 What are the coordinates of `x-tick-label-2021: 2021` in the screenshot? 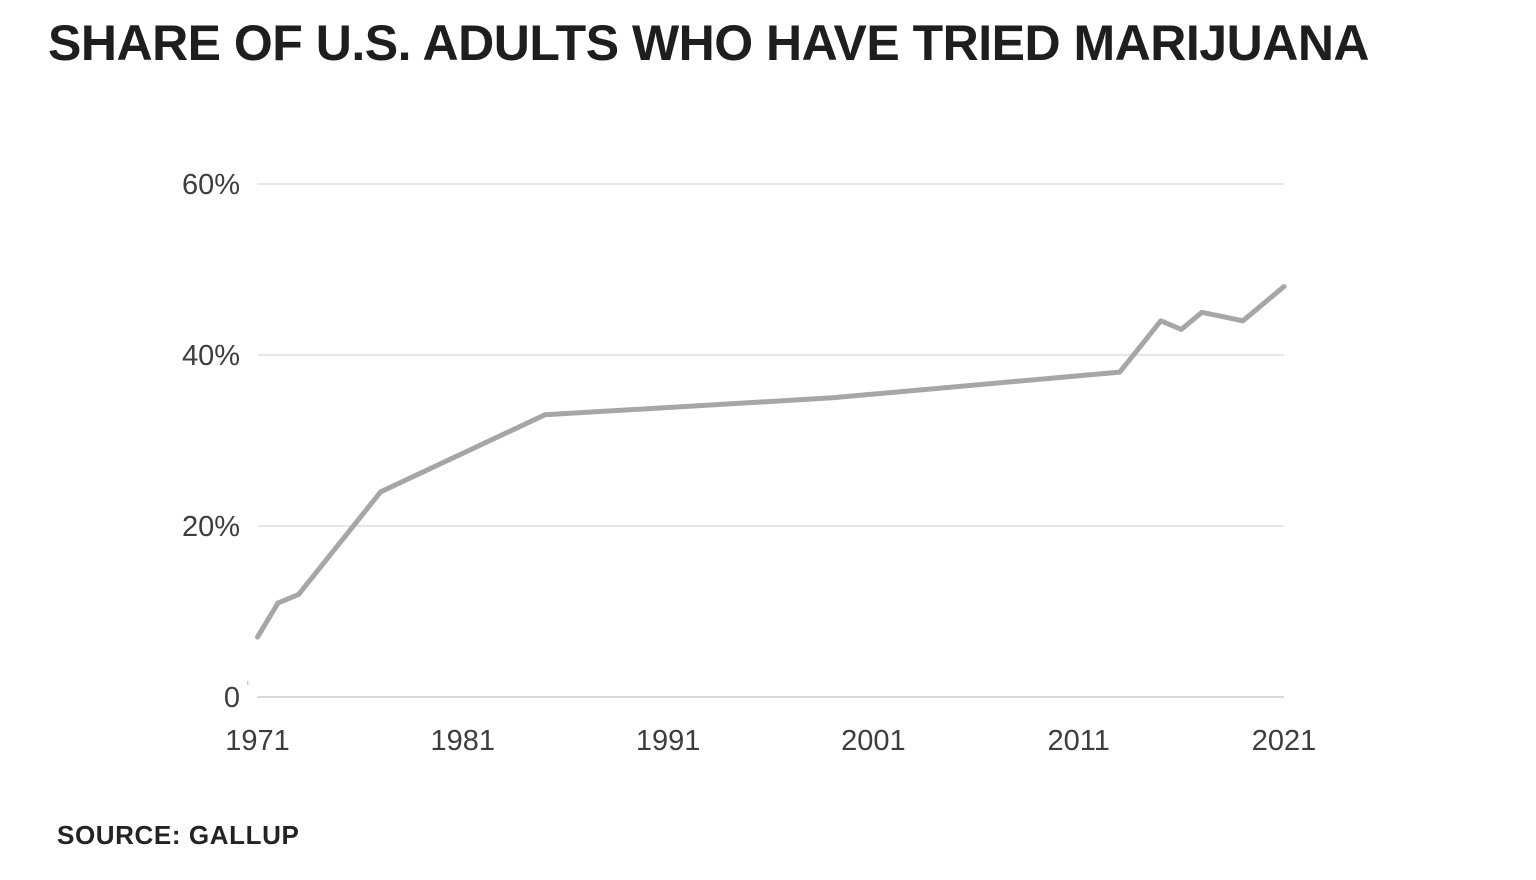 It's located at (1284, 741).